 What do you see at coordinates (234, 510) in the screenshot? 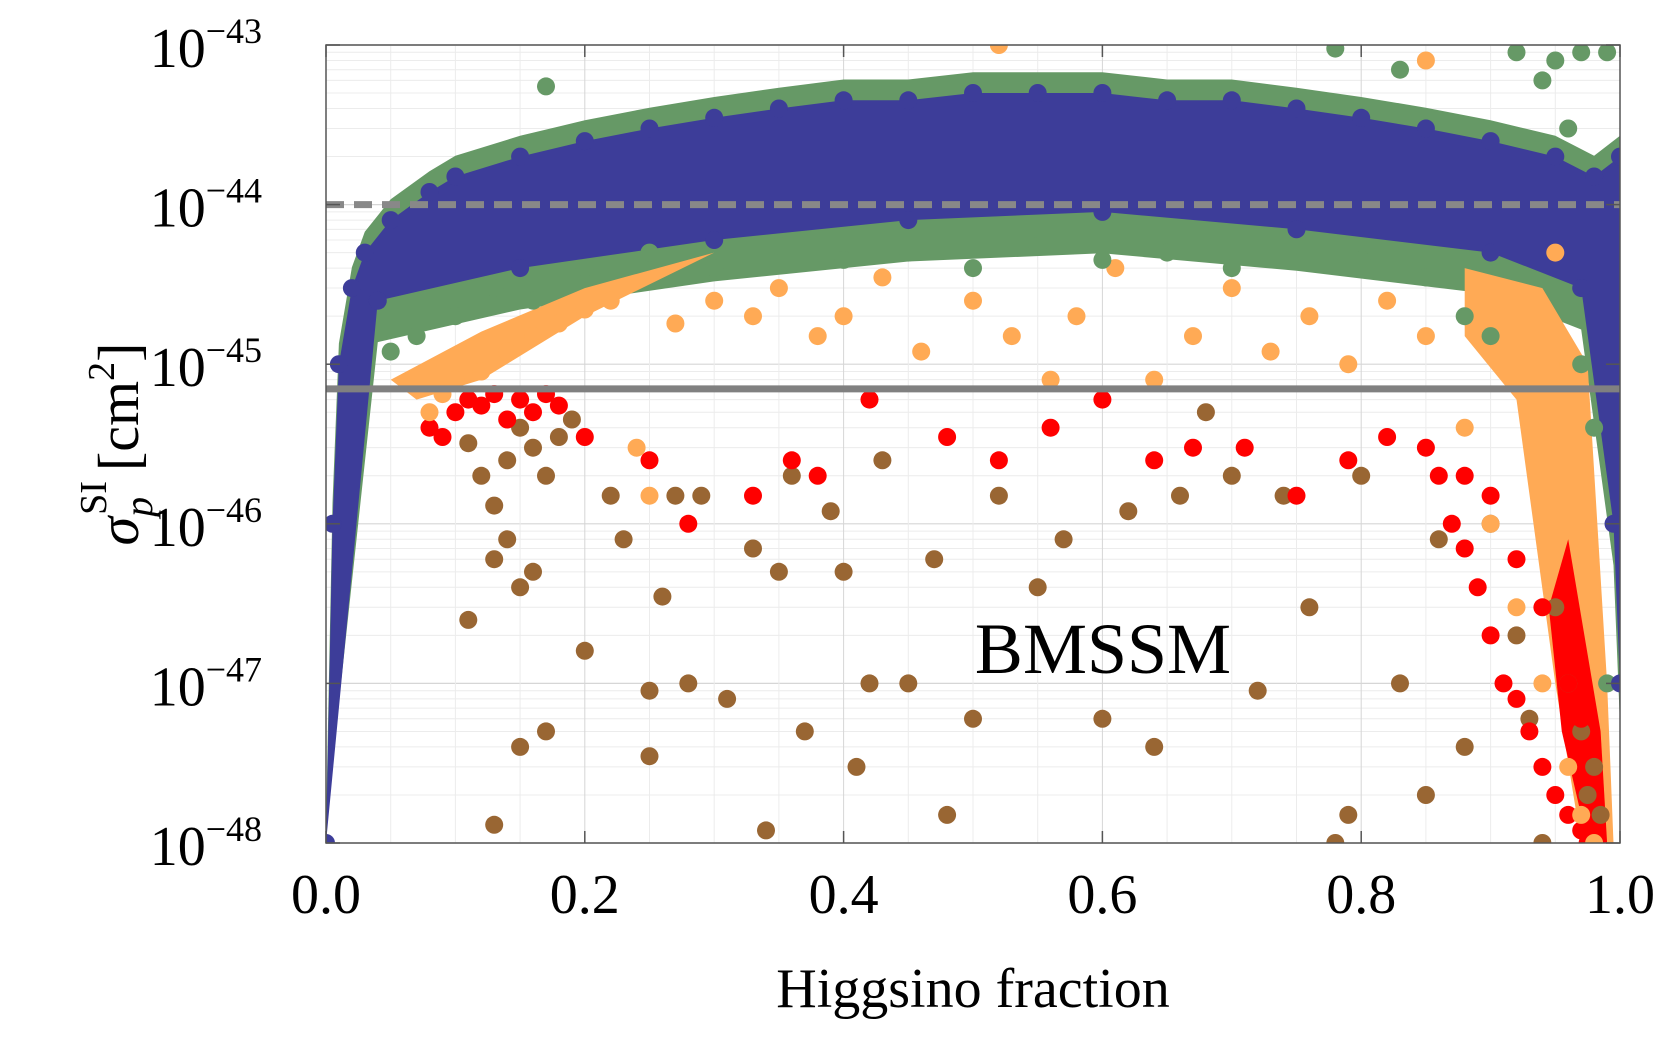
I see `y-tick-exponent: −46` at bounding box center [234, 510].